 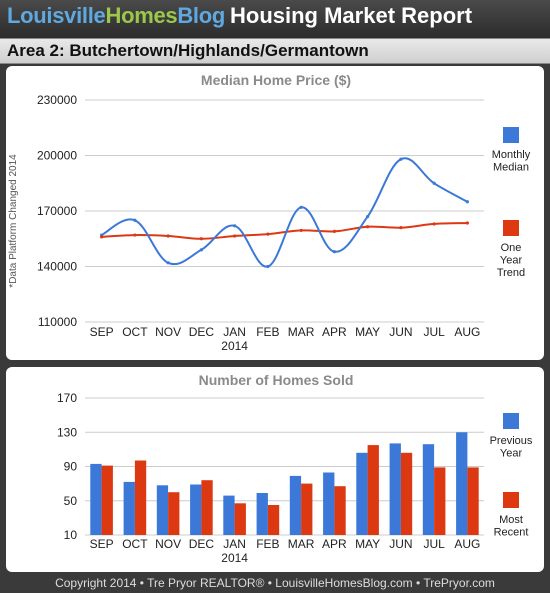 I want to click on y-tick-label: 170, so click(x=67, y=398).